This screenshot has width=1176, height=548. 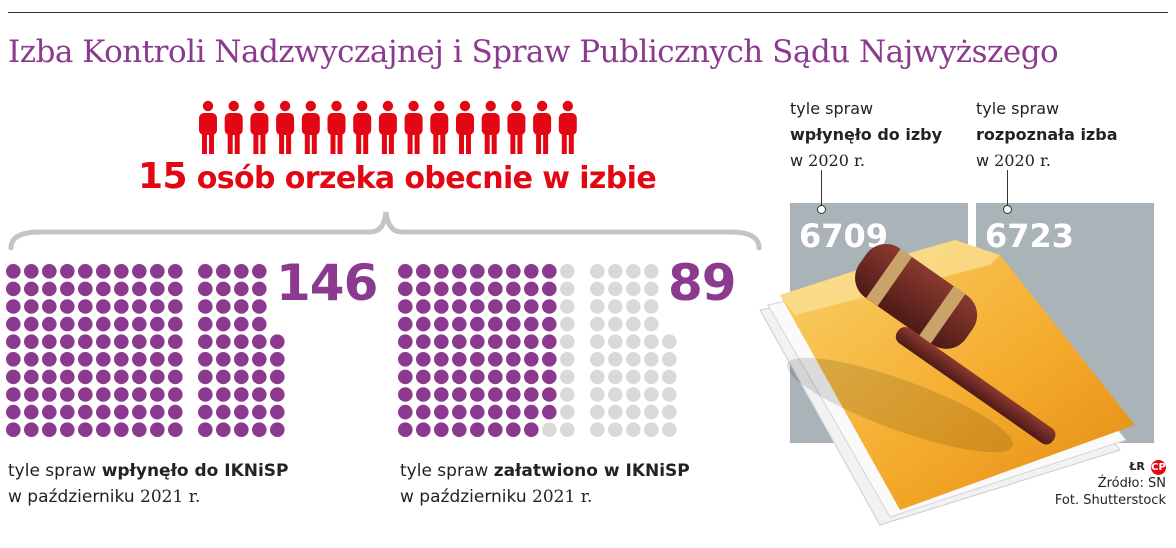 What do you see at coordinates (821, 189) in the screenshot?
I see `pointer-line-received` at bounding box center [821, 189].